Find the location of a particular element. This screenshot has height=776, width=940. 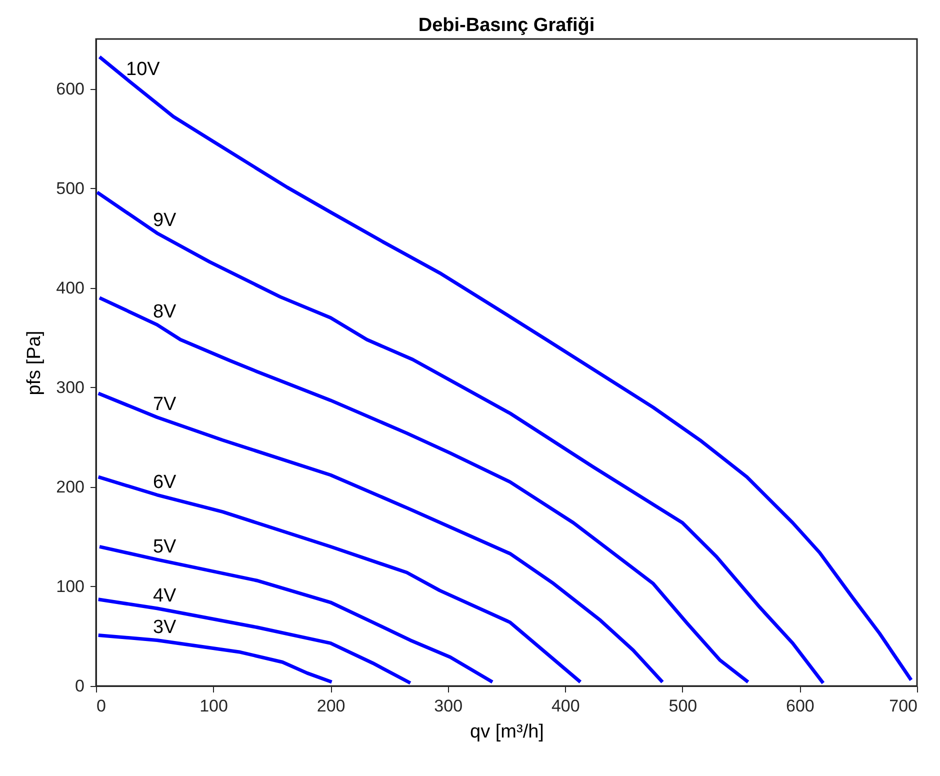

series-label: 9V is located at coordinates (164, 221).